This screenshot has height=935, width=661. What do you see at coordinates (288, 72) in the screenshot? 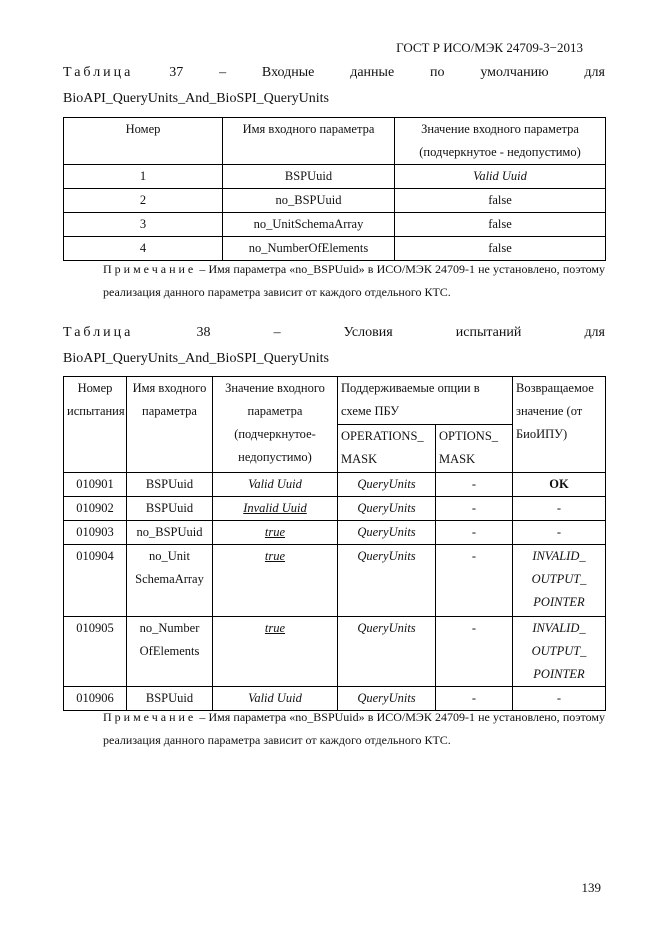
I see `caption-word: Входные` at bounding box center [288, 72].